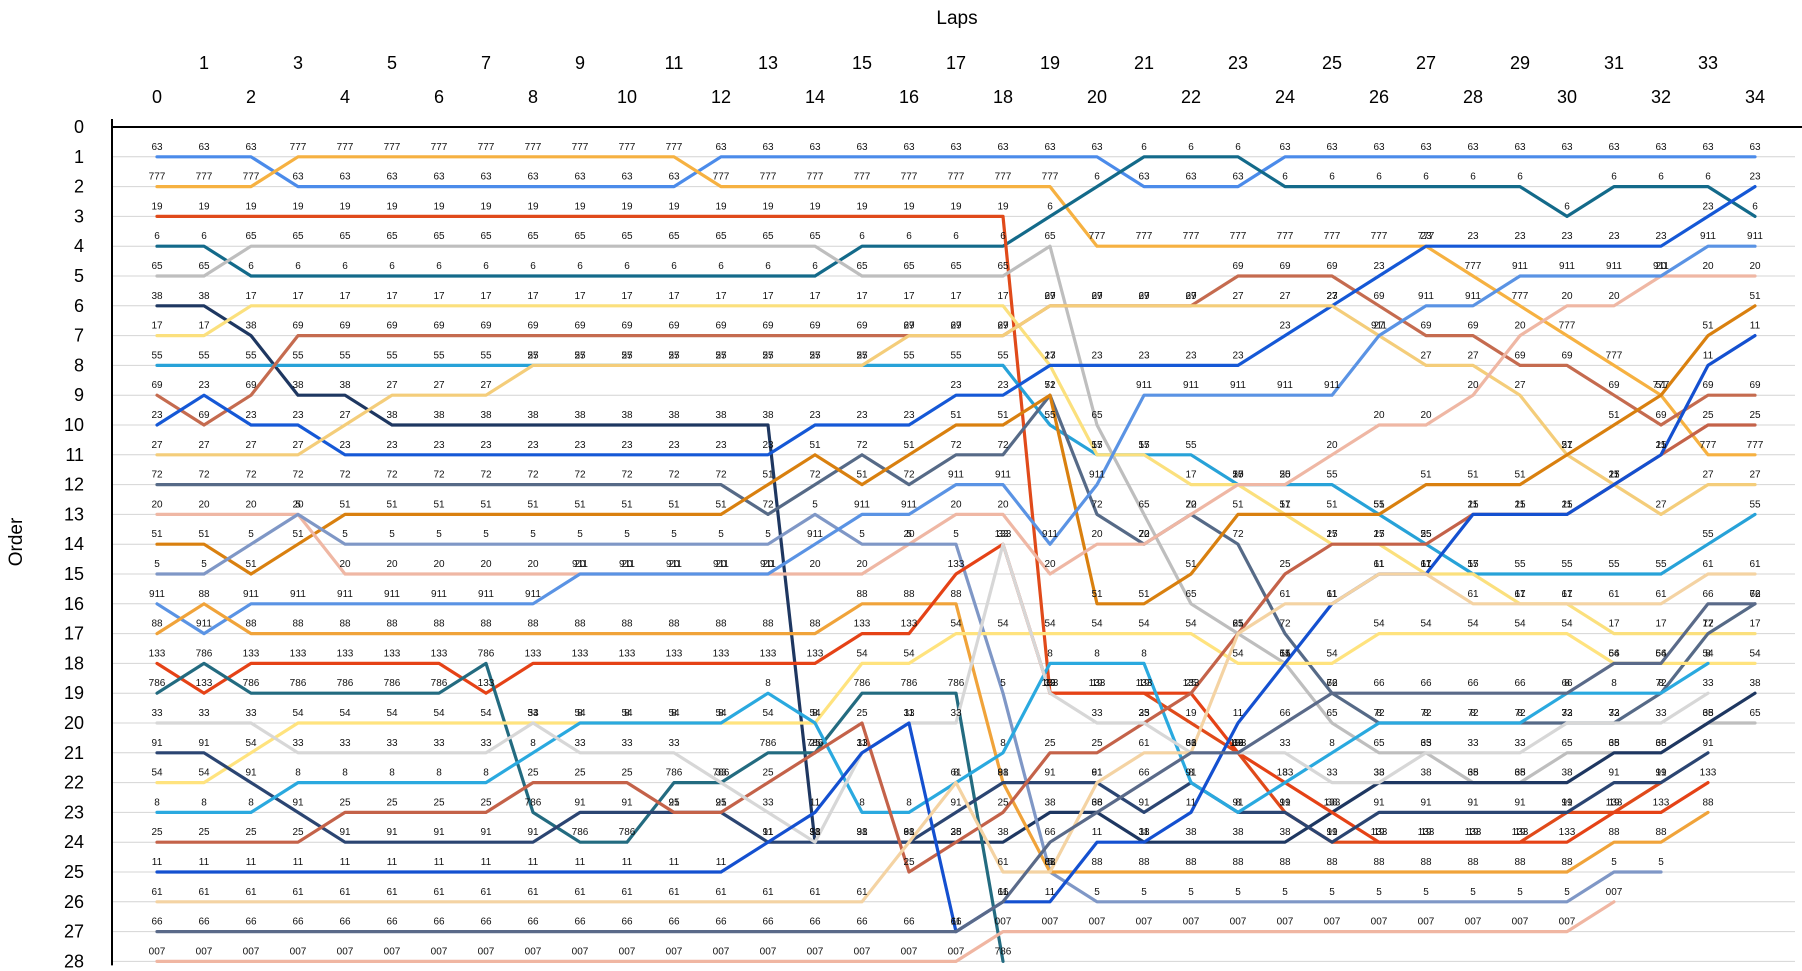  Describe the element at coordinates (533, 951) in the screenshot. I see `car-label-007: 007` at that location.